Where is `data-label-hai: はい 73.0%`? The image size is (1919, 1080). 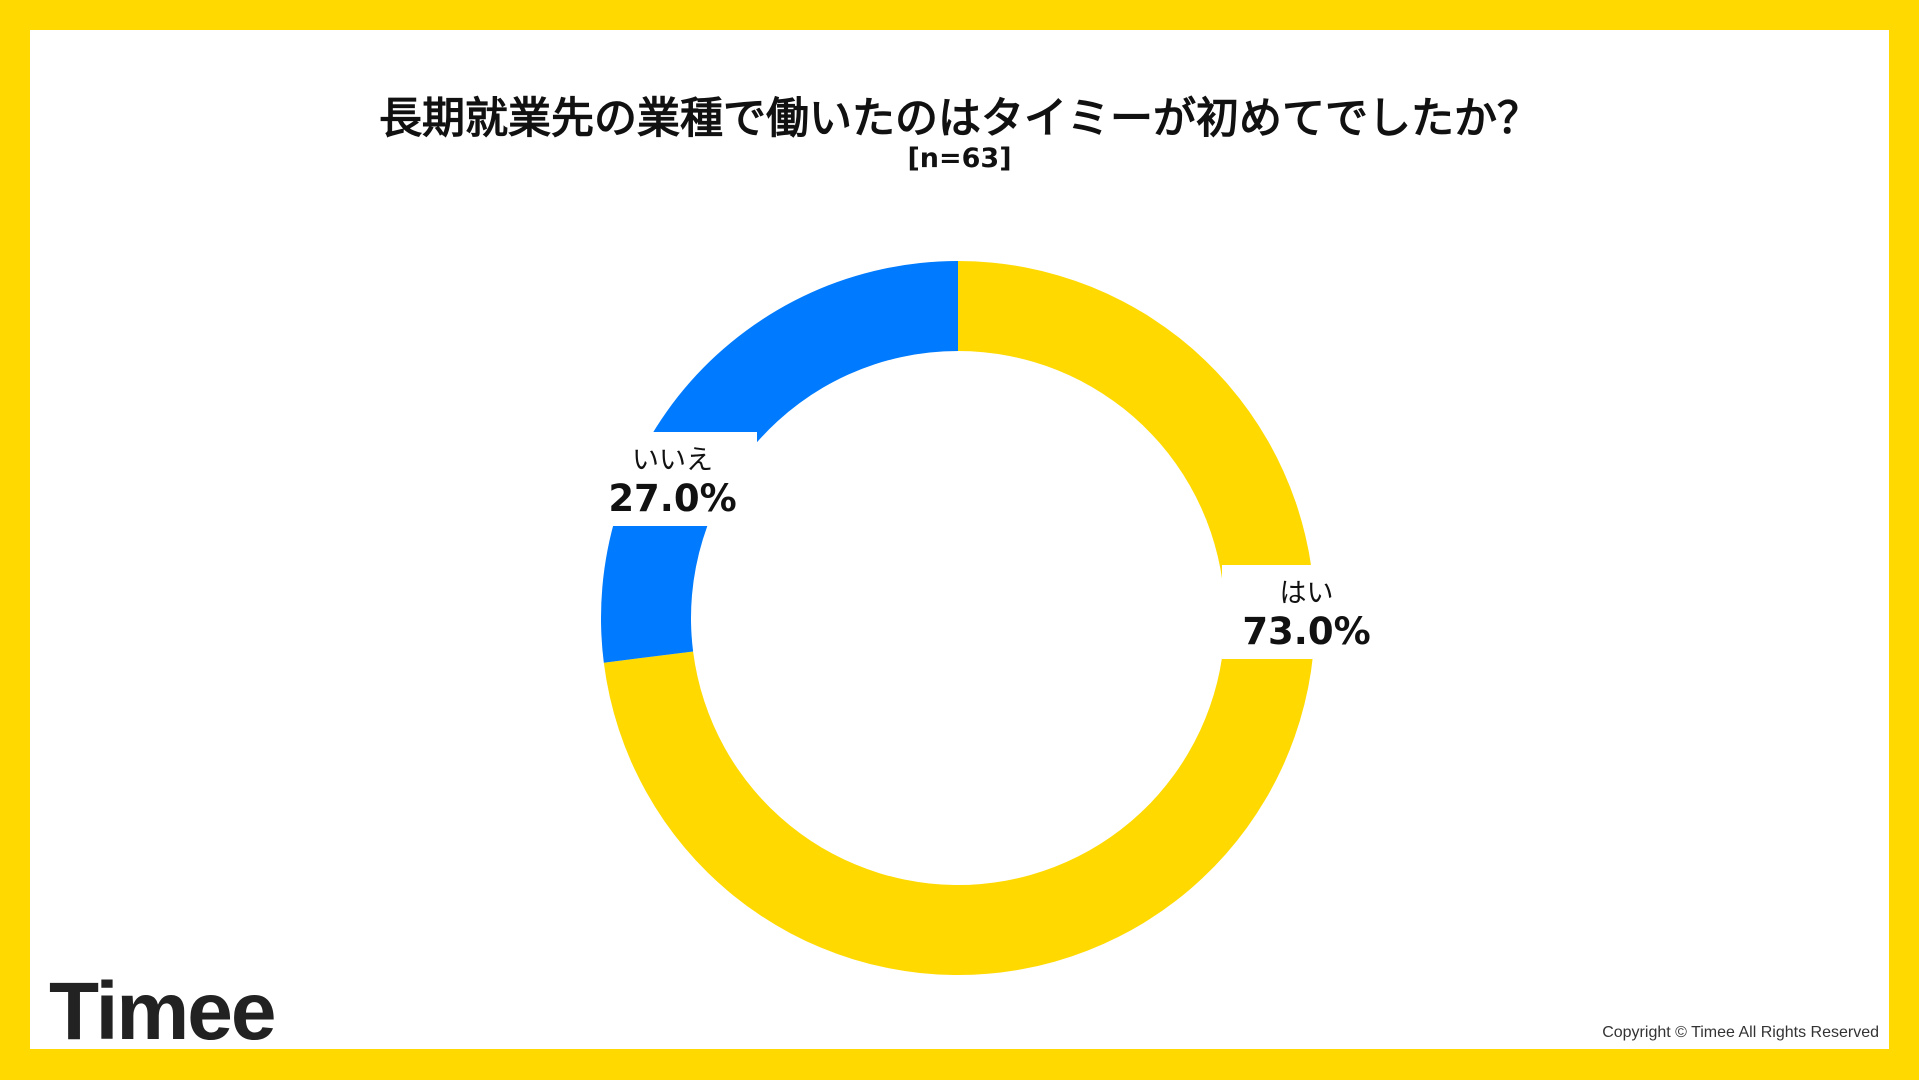
data-label-hai: はい 73.0% is located at coordinates (1306, 612).